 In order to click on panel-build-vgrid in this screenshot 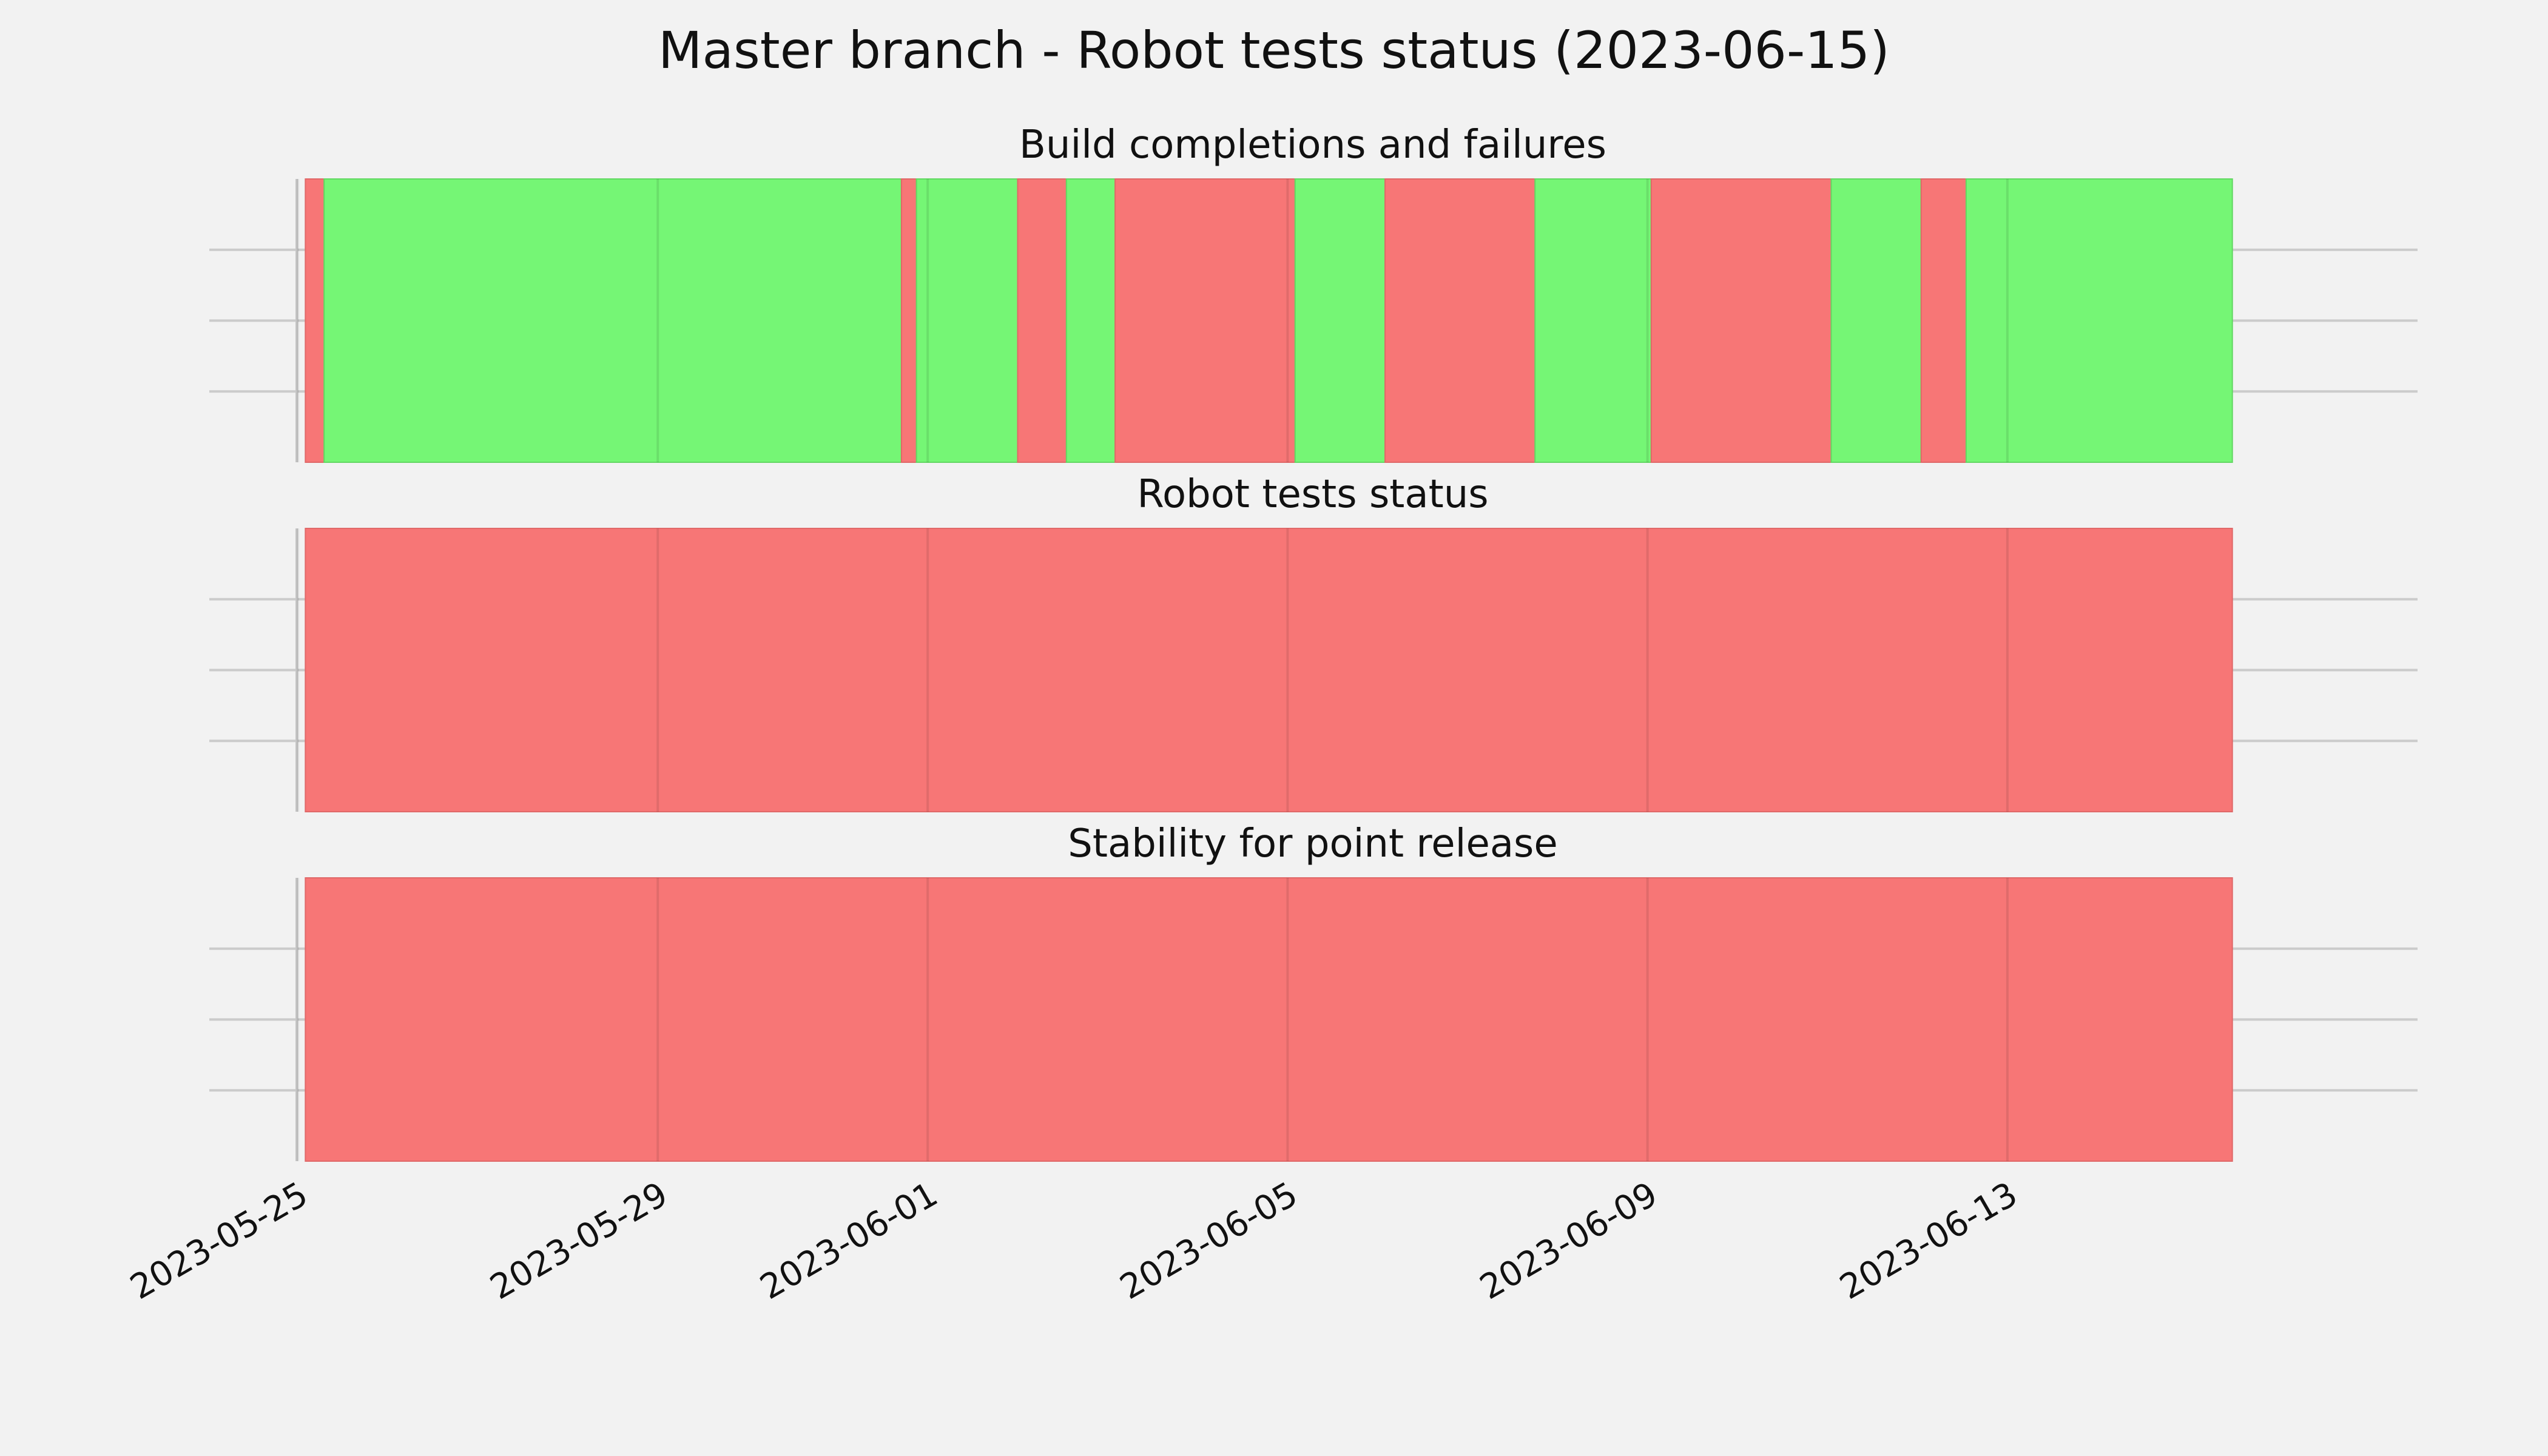, I will do `click(1153, 320)`.